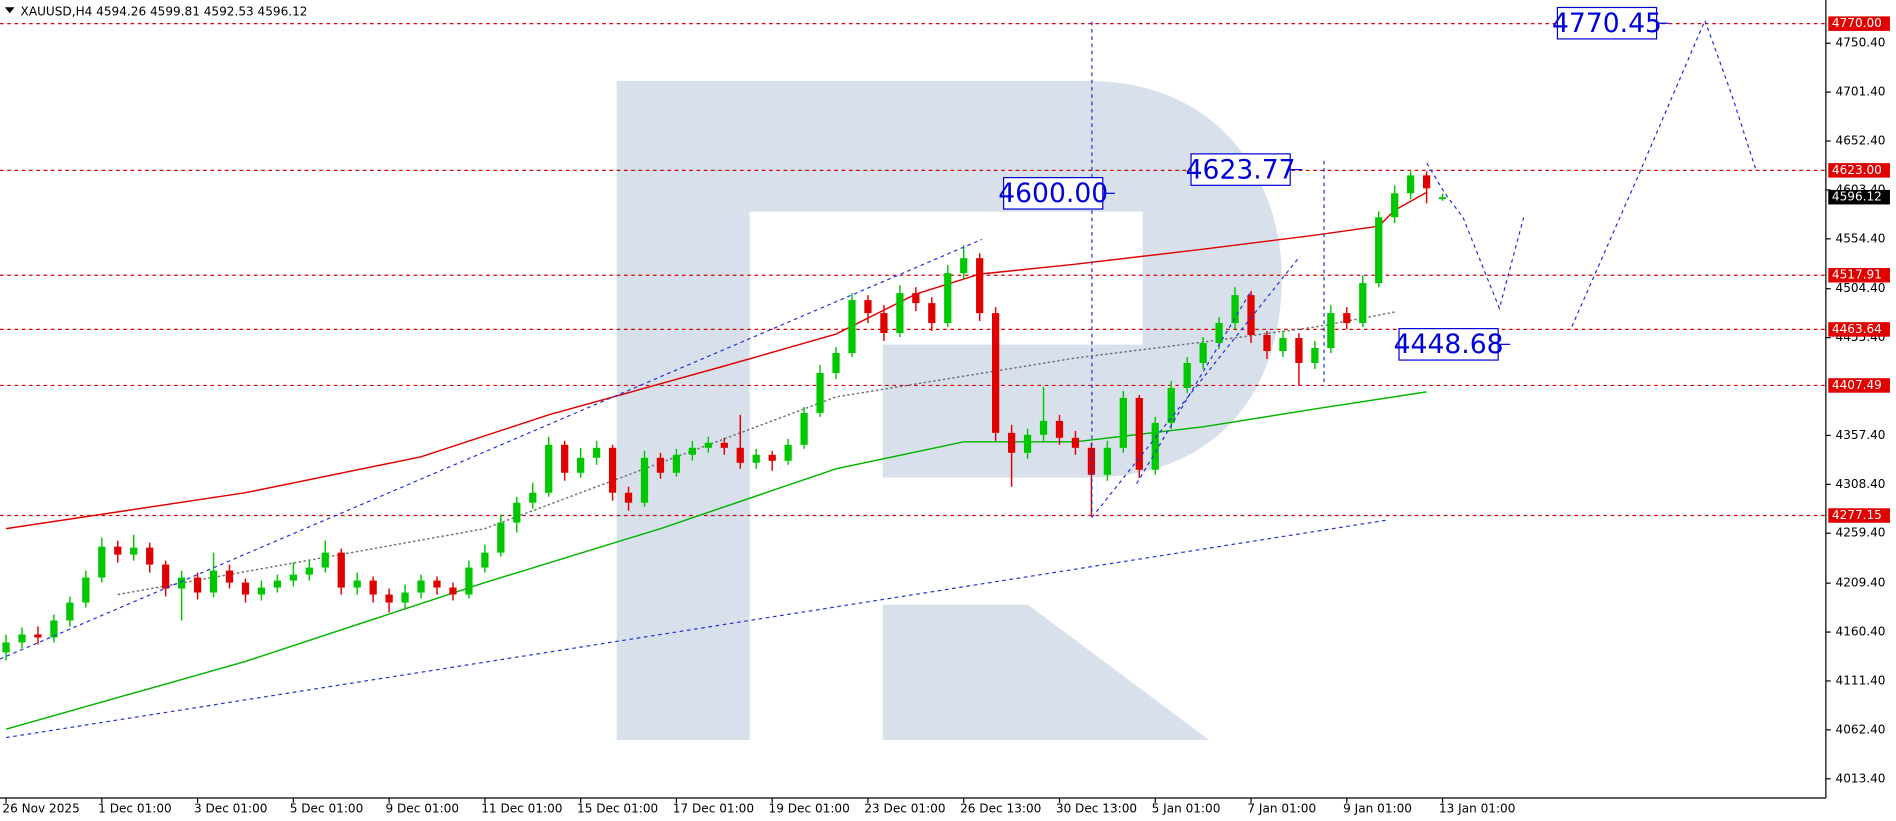  What do you see at coordinates (809, 808) in the screenshot?
I see `x-tick-label: 19 Dec 01:00` at bounding box center [809, 808].